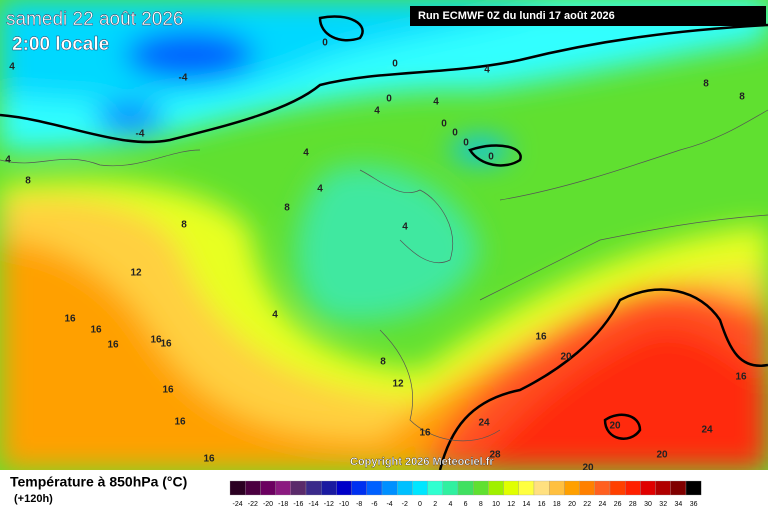 The height and width of the screenshot is (517, 768). I want to click on scale-label: 0, so click(420, 504).